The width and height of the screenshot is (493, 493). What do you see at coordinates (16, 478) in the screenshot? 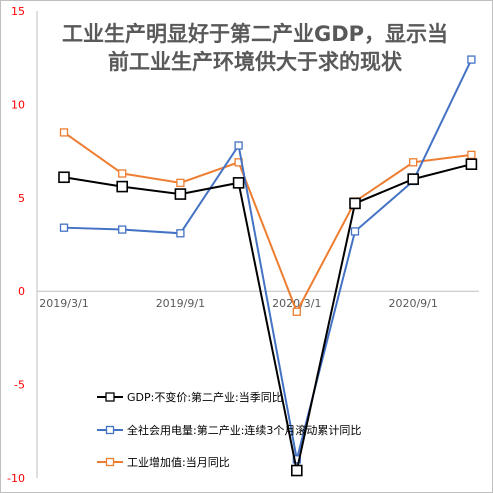
I see `y-tick-label: -10` at bounding box center [16, 478].